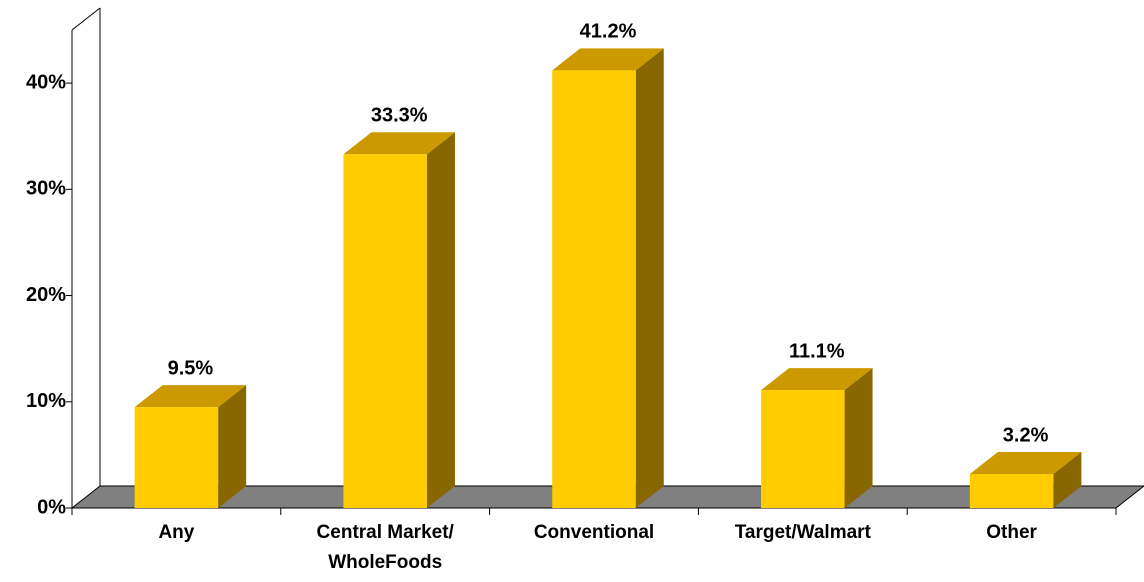  I want to click on wall-top-edge, so click(86, 19).